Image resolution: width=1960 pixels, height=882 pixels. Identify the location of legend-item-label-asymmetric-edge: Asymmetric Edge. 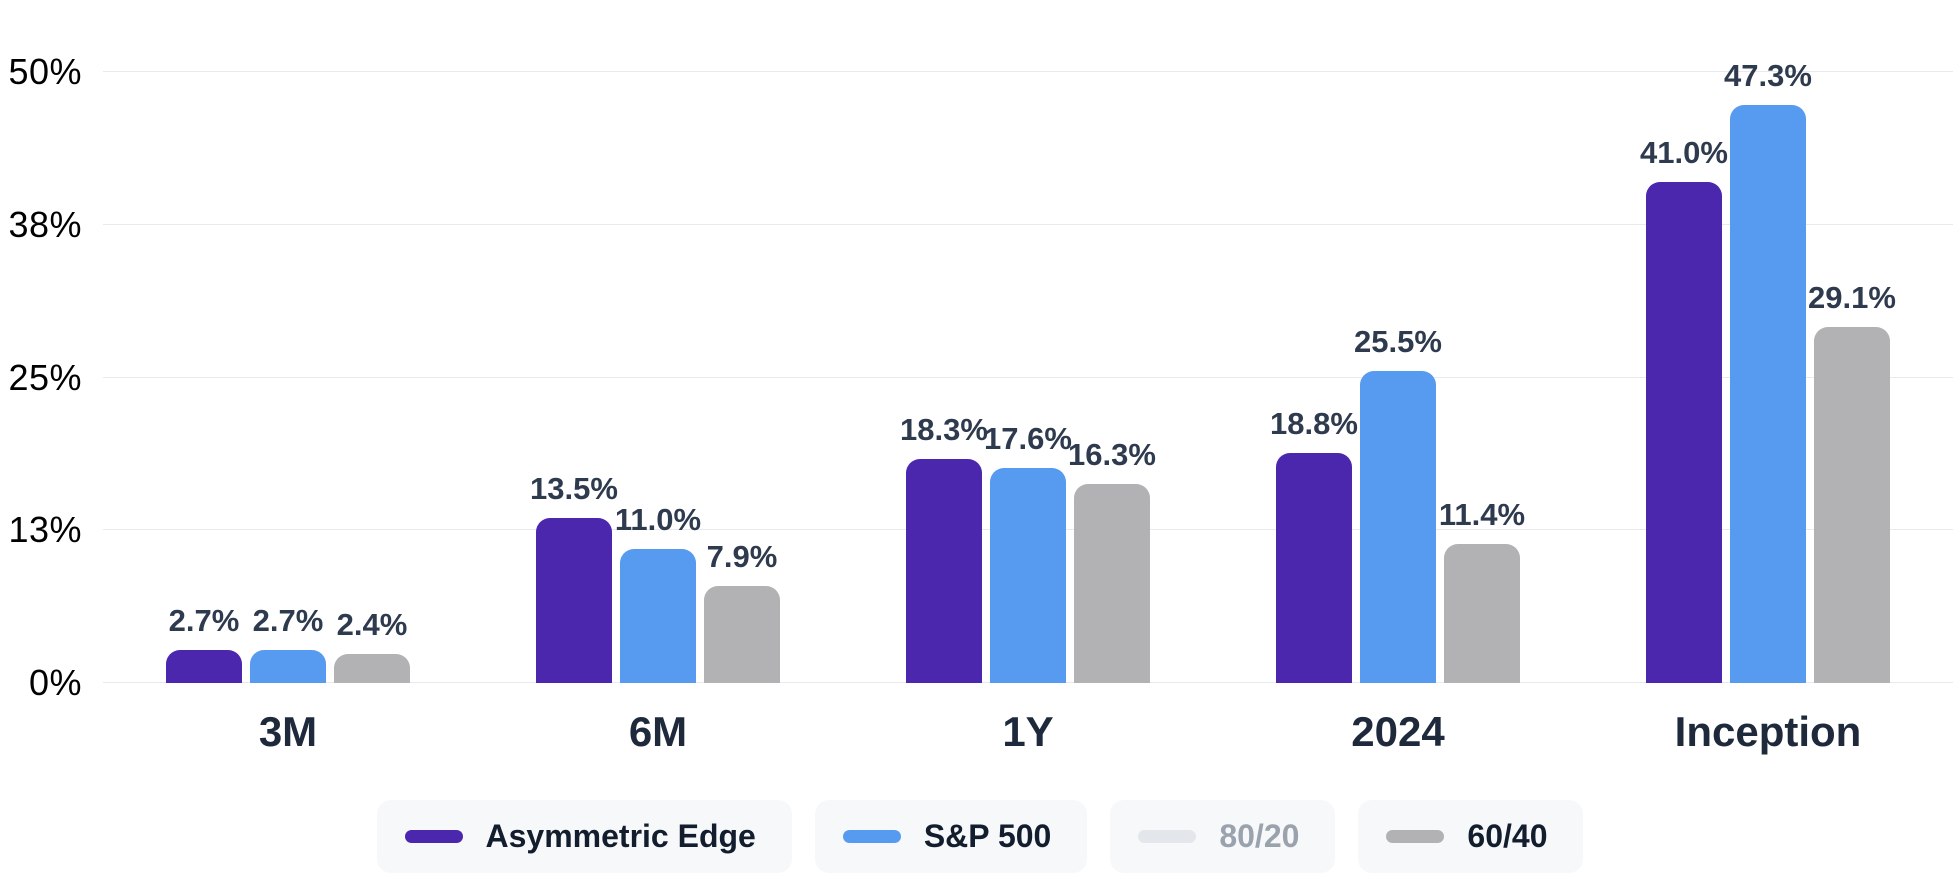
(620, 836).